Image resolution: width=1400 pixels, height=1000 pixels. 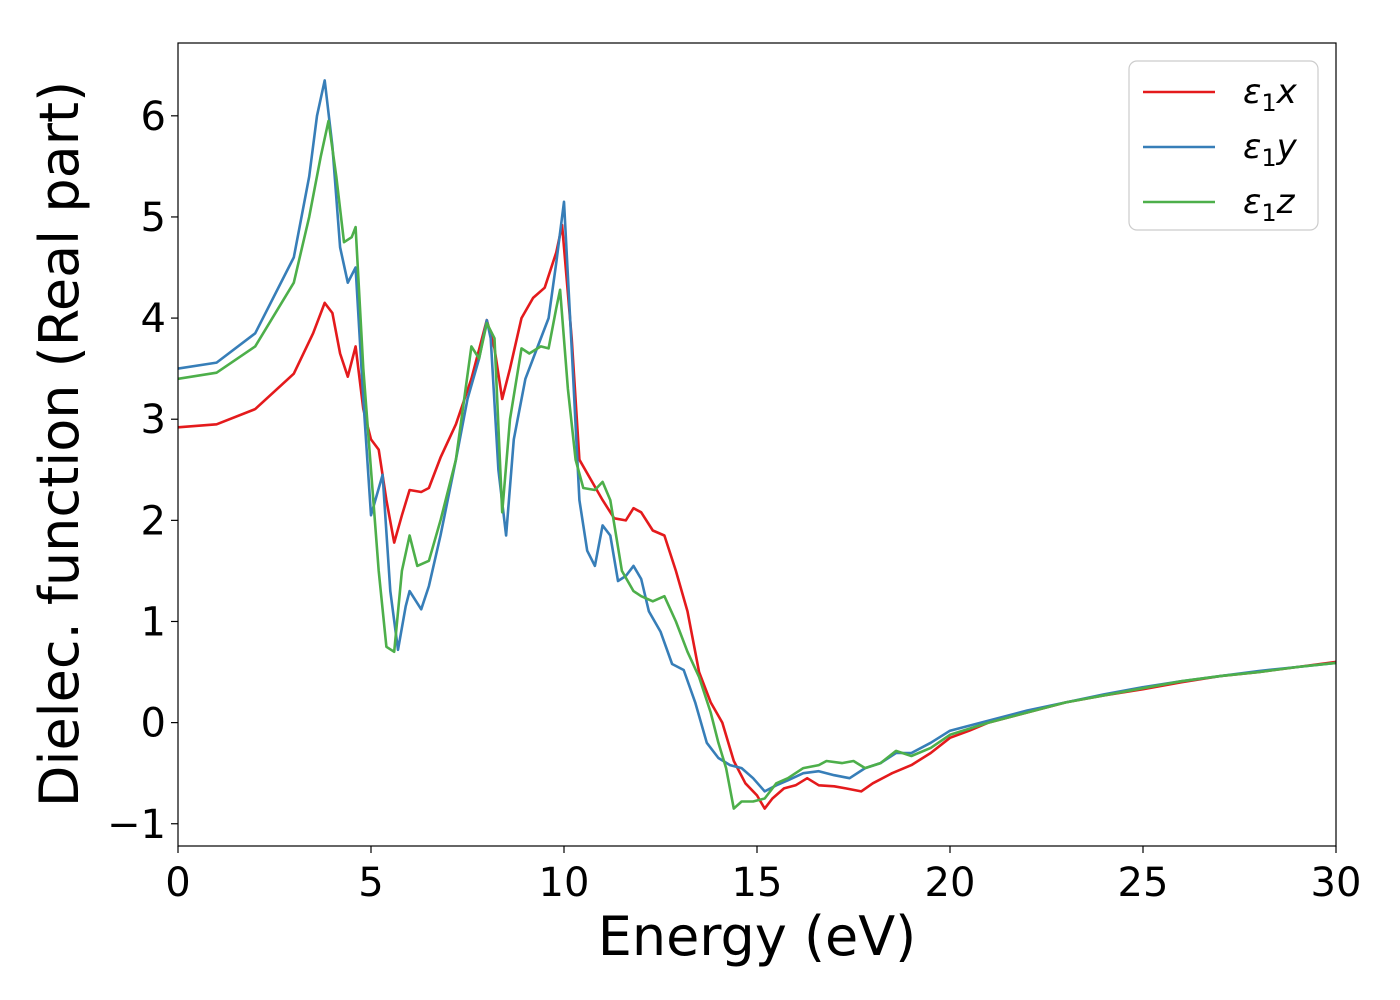 What do you see at coordinates (136, 825) in the screenshot?
I see `y-tick-label: −1` at bounding box center [136, 825].